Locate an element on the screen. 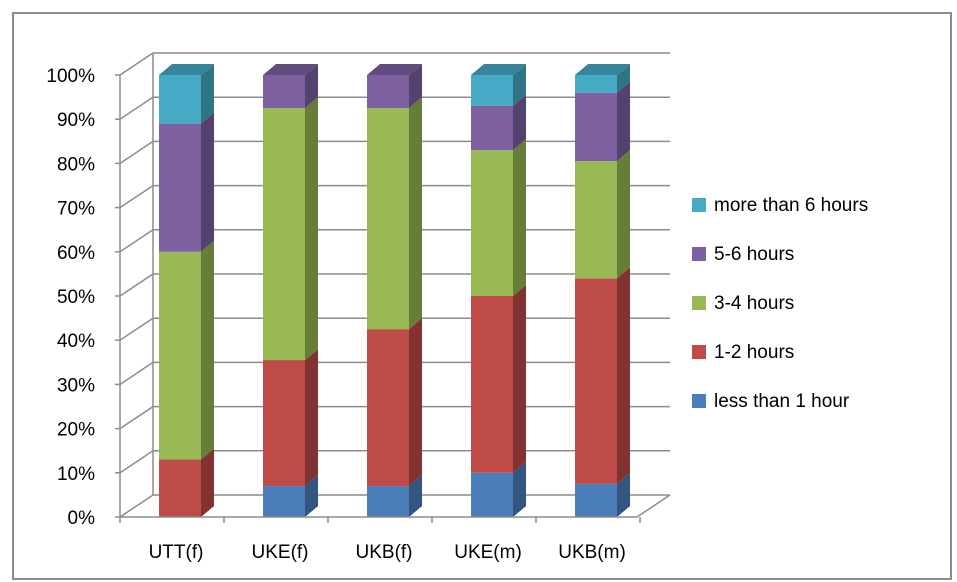 This screenshot has height=582, width=957. x-tick-label: UKE(f) is located at coordinates (280, 552).